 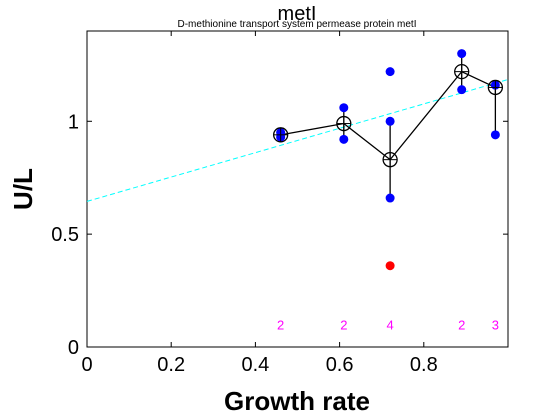 What do you see at coordinates (65, 235) in the screenshot?
I see `y-tick-label: 0.5` at bounding box center [65, 235].